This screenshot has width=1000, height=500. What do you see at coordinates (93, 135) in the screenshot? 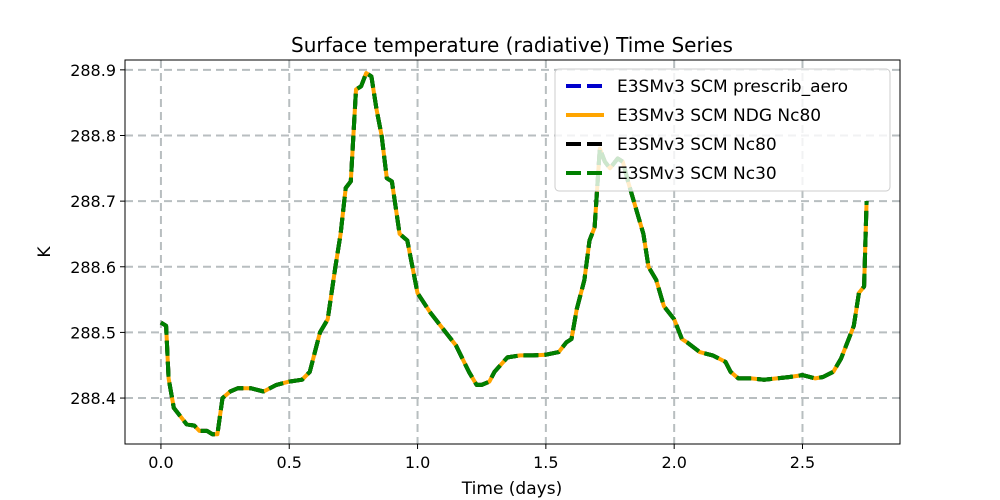
I see `y-tick-label: 288.8` at bounding box center [93, 135].